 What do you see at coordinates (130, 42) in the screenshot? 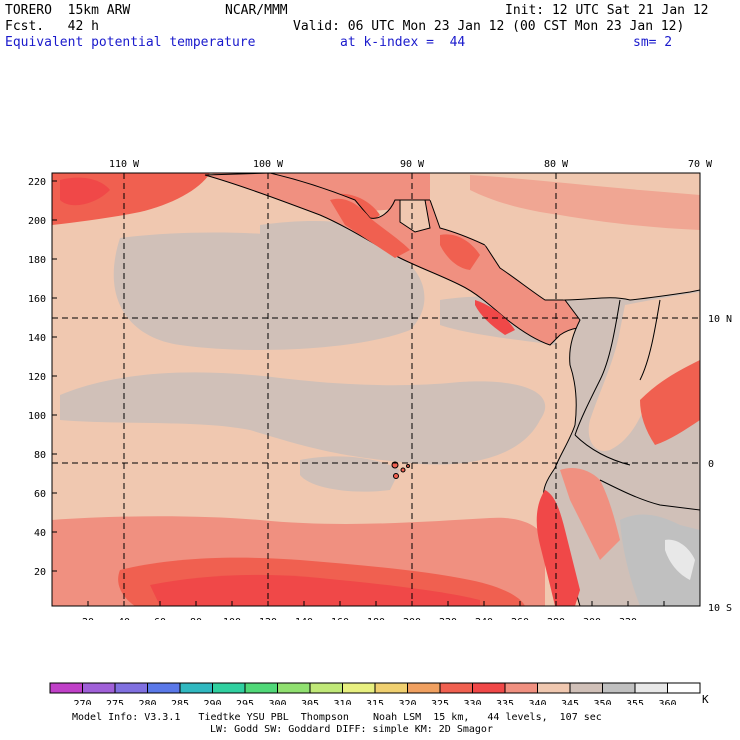
I see `field-name: Equivalent potential temperature` at bounding box center [130, 42].